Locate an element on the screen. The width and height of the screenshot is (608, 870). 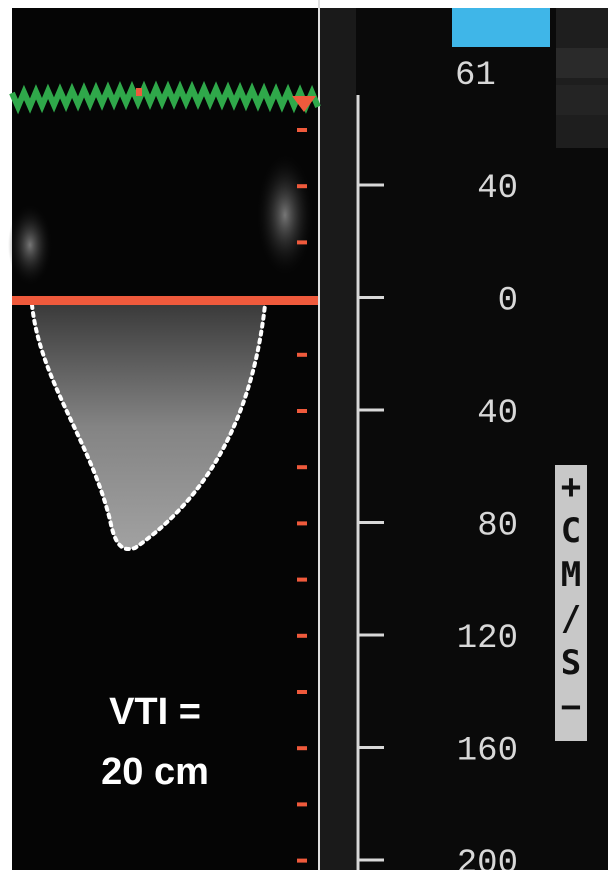
unit-char: M is located at coordinates (571, 575).